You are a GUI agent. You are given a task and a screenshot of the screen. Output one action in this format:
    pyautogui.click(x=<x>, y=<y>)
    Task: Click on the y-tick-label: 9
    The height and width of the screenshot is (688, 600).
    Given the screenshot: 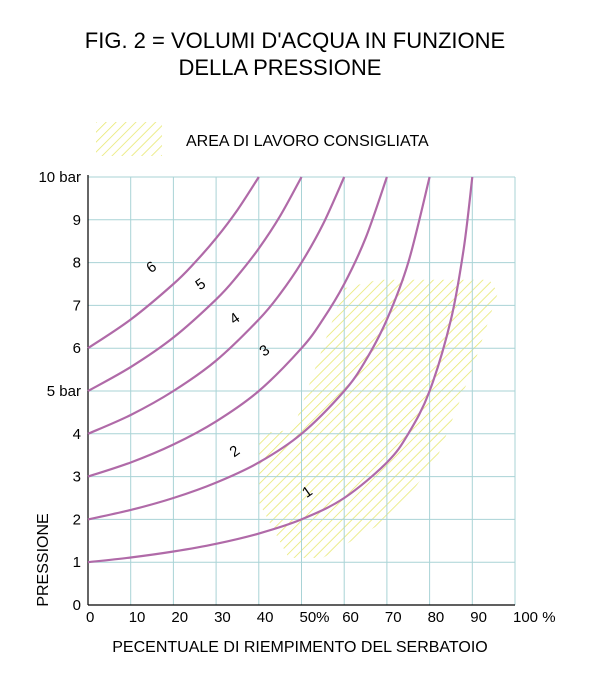 What is the action you would take?
    pyautogui.click(x=77, y=220)
    